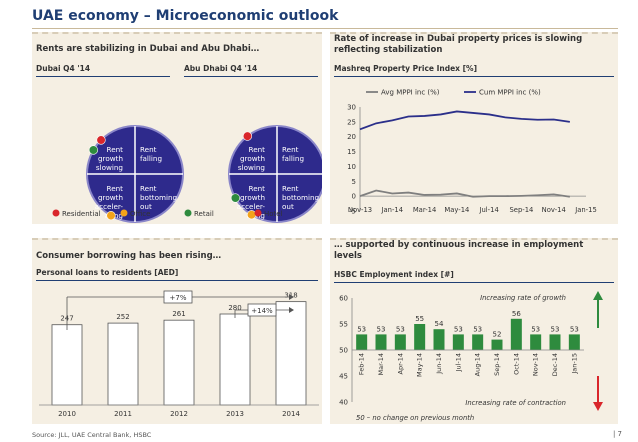 This screenshot has height=442, width=638. I want to click on x-tick-label: 2012, so click(179, 414).